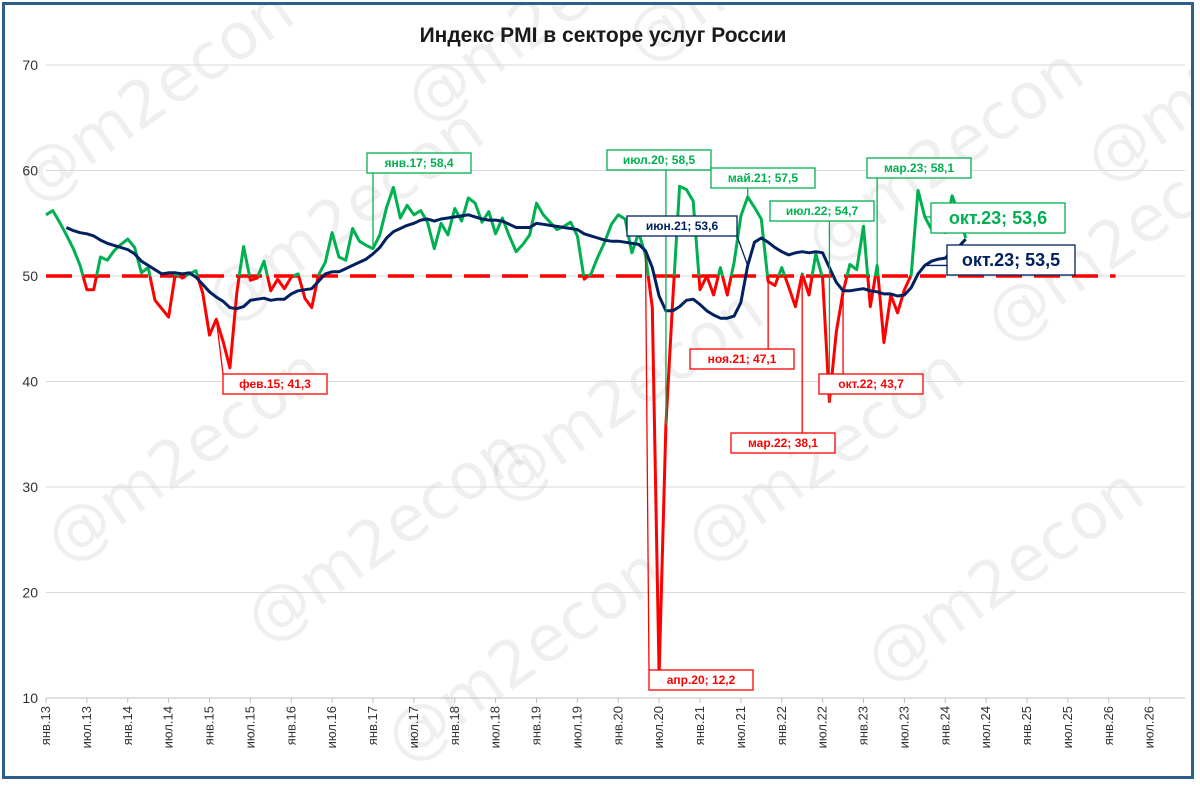 The image size is (1200, 785). I want to click on annotation-label: янв.17; 58,4, so click(419, 163).